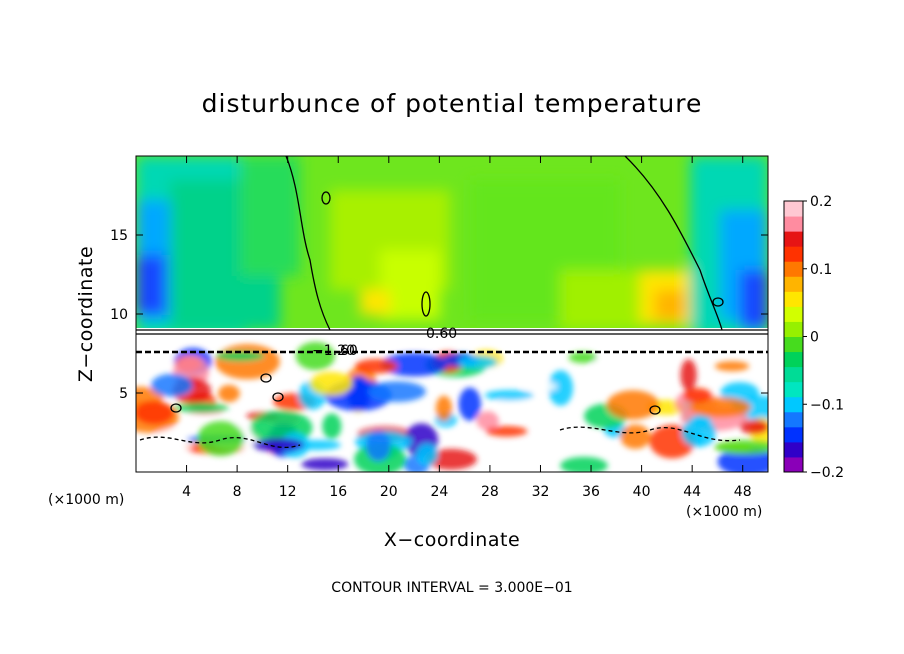 This screenshot has width=904, height=654. Describe the element at coordinates (119, 315) in the screenshot. I see `y-tick-label: 10` at that location.